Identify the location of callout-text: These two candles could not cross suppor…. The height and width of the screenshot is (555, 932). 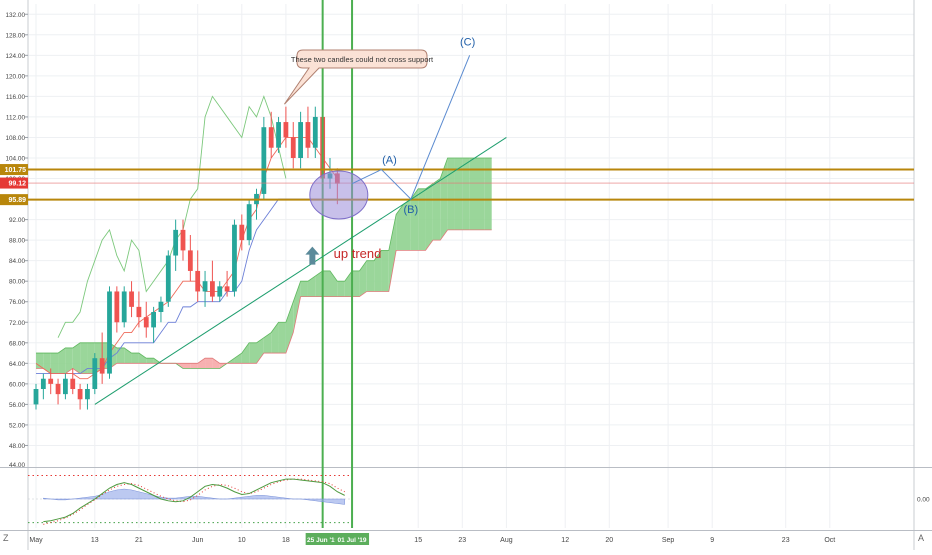
(362, 59).